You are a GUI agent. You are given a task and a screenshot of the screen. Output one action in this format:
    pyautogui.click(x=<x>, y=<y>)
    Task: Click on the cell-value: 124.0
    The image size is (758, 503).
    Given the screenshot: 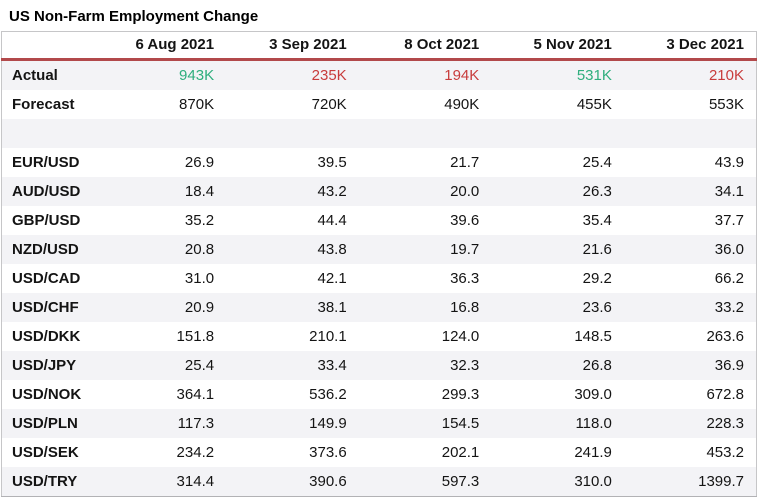 What is the action you would take?
    pyautogui.click(x=460, y=336)
    